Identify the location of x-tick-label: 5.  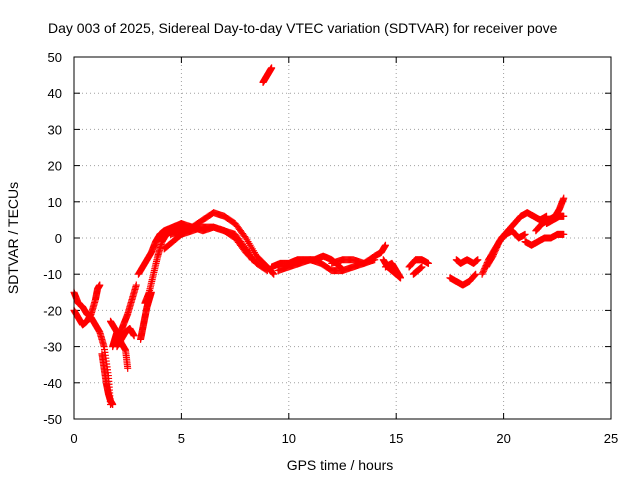
(181, 438).